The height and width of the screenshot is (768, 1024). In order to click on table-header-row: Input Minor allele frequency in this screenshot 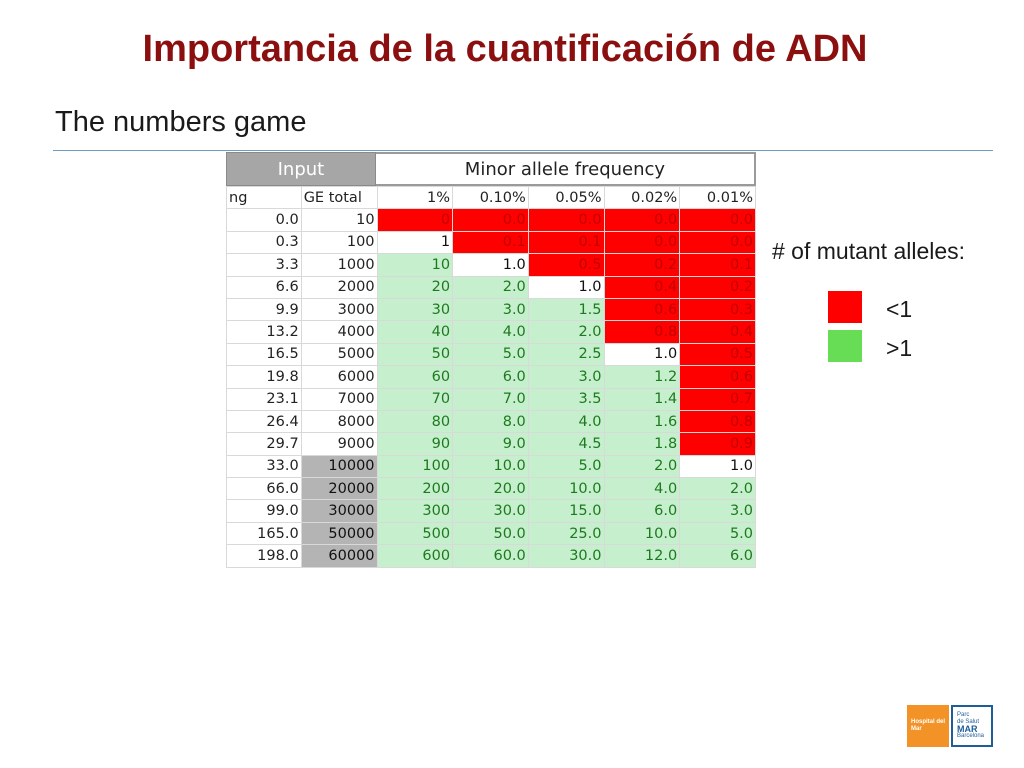, I will do `click(491, 169)`.